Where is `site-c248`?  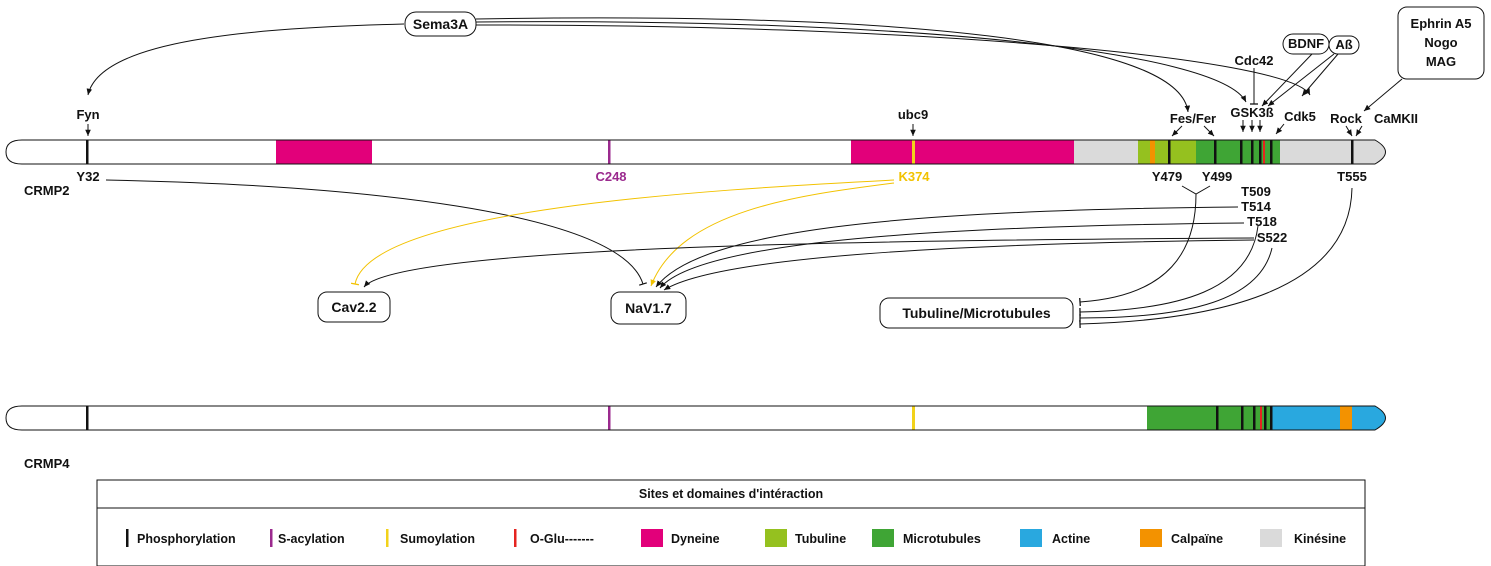 site-c248 is located at coordinates (609, 152).